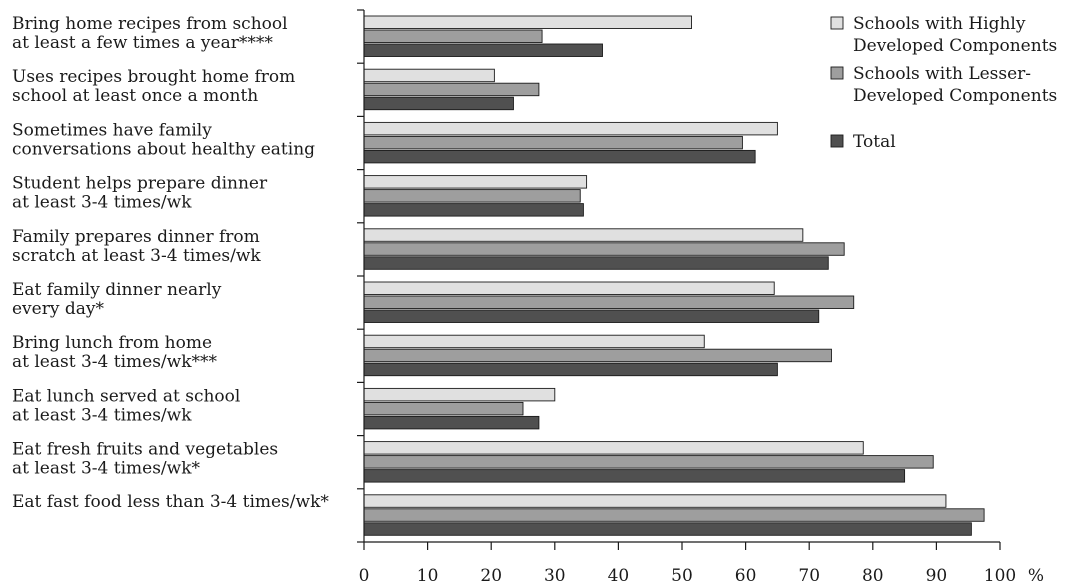 Image resolution: width=1090 pixels, height=588 pixels. I want to click on x-tick-label: 70, so click(809, 576).